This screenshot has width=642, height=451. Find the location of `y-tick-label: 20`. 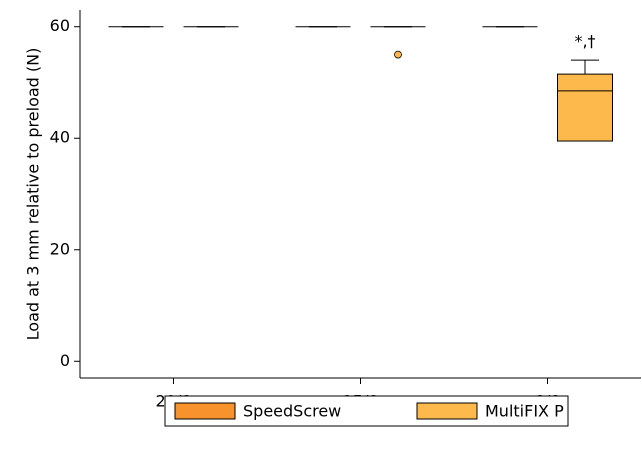

y-tick-label: 20 is located at coordinates (60, 248).